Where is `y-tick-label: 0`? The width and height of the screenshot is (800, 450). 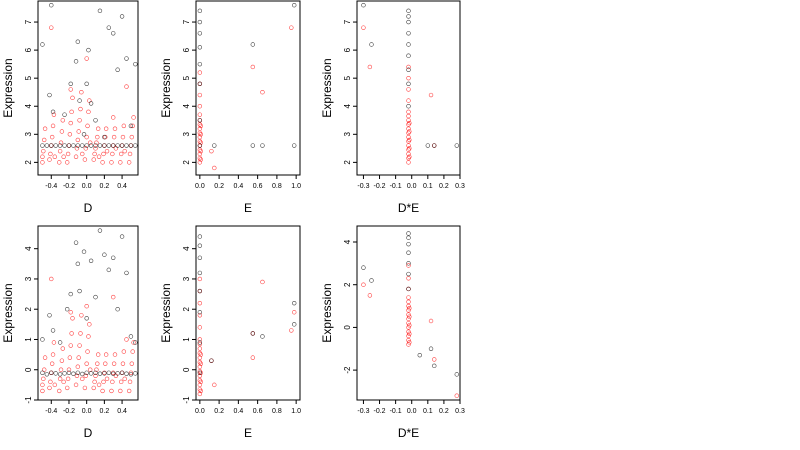 y-tick-label: 0 is located at coordinates (186, 369).